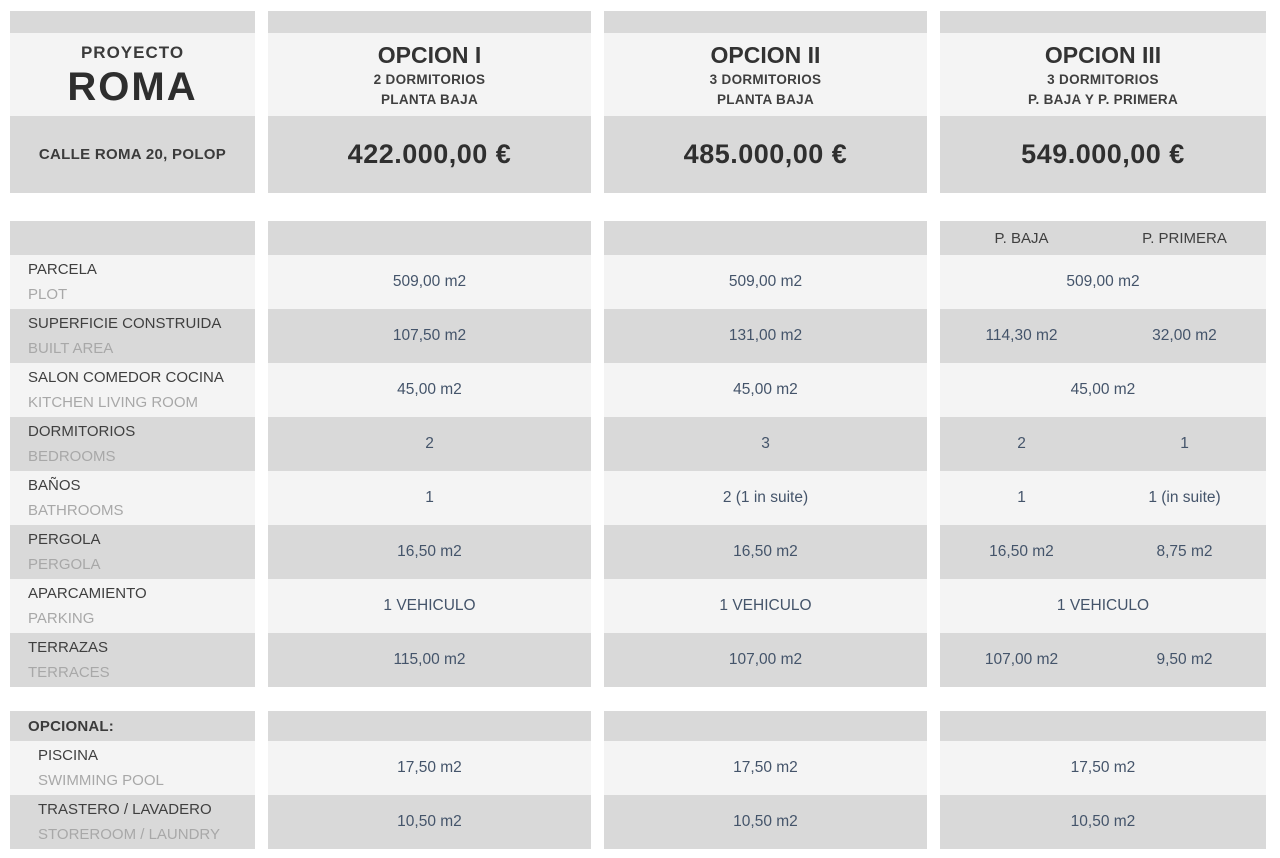 Image resolution: width=1280 pixels, height=858 pixels. What do you see at coordinates (132, 86) in the screenshot?
I see `project-name: ROMA` at bounding box center [132, 86].